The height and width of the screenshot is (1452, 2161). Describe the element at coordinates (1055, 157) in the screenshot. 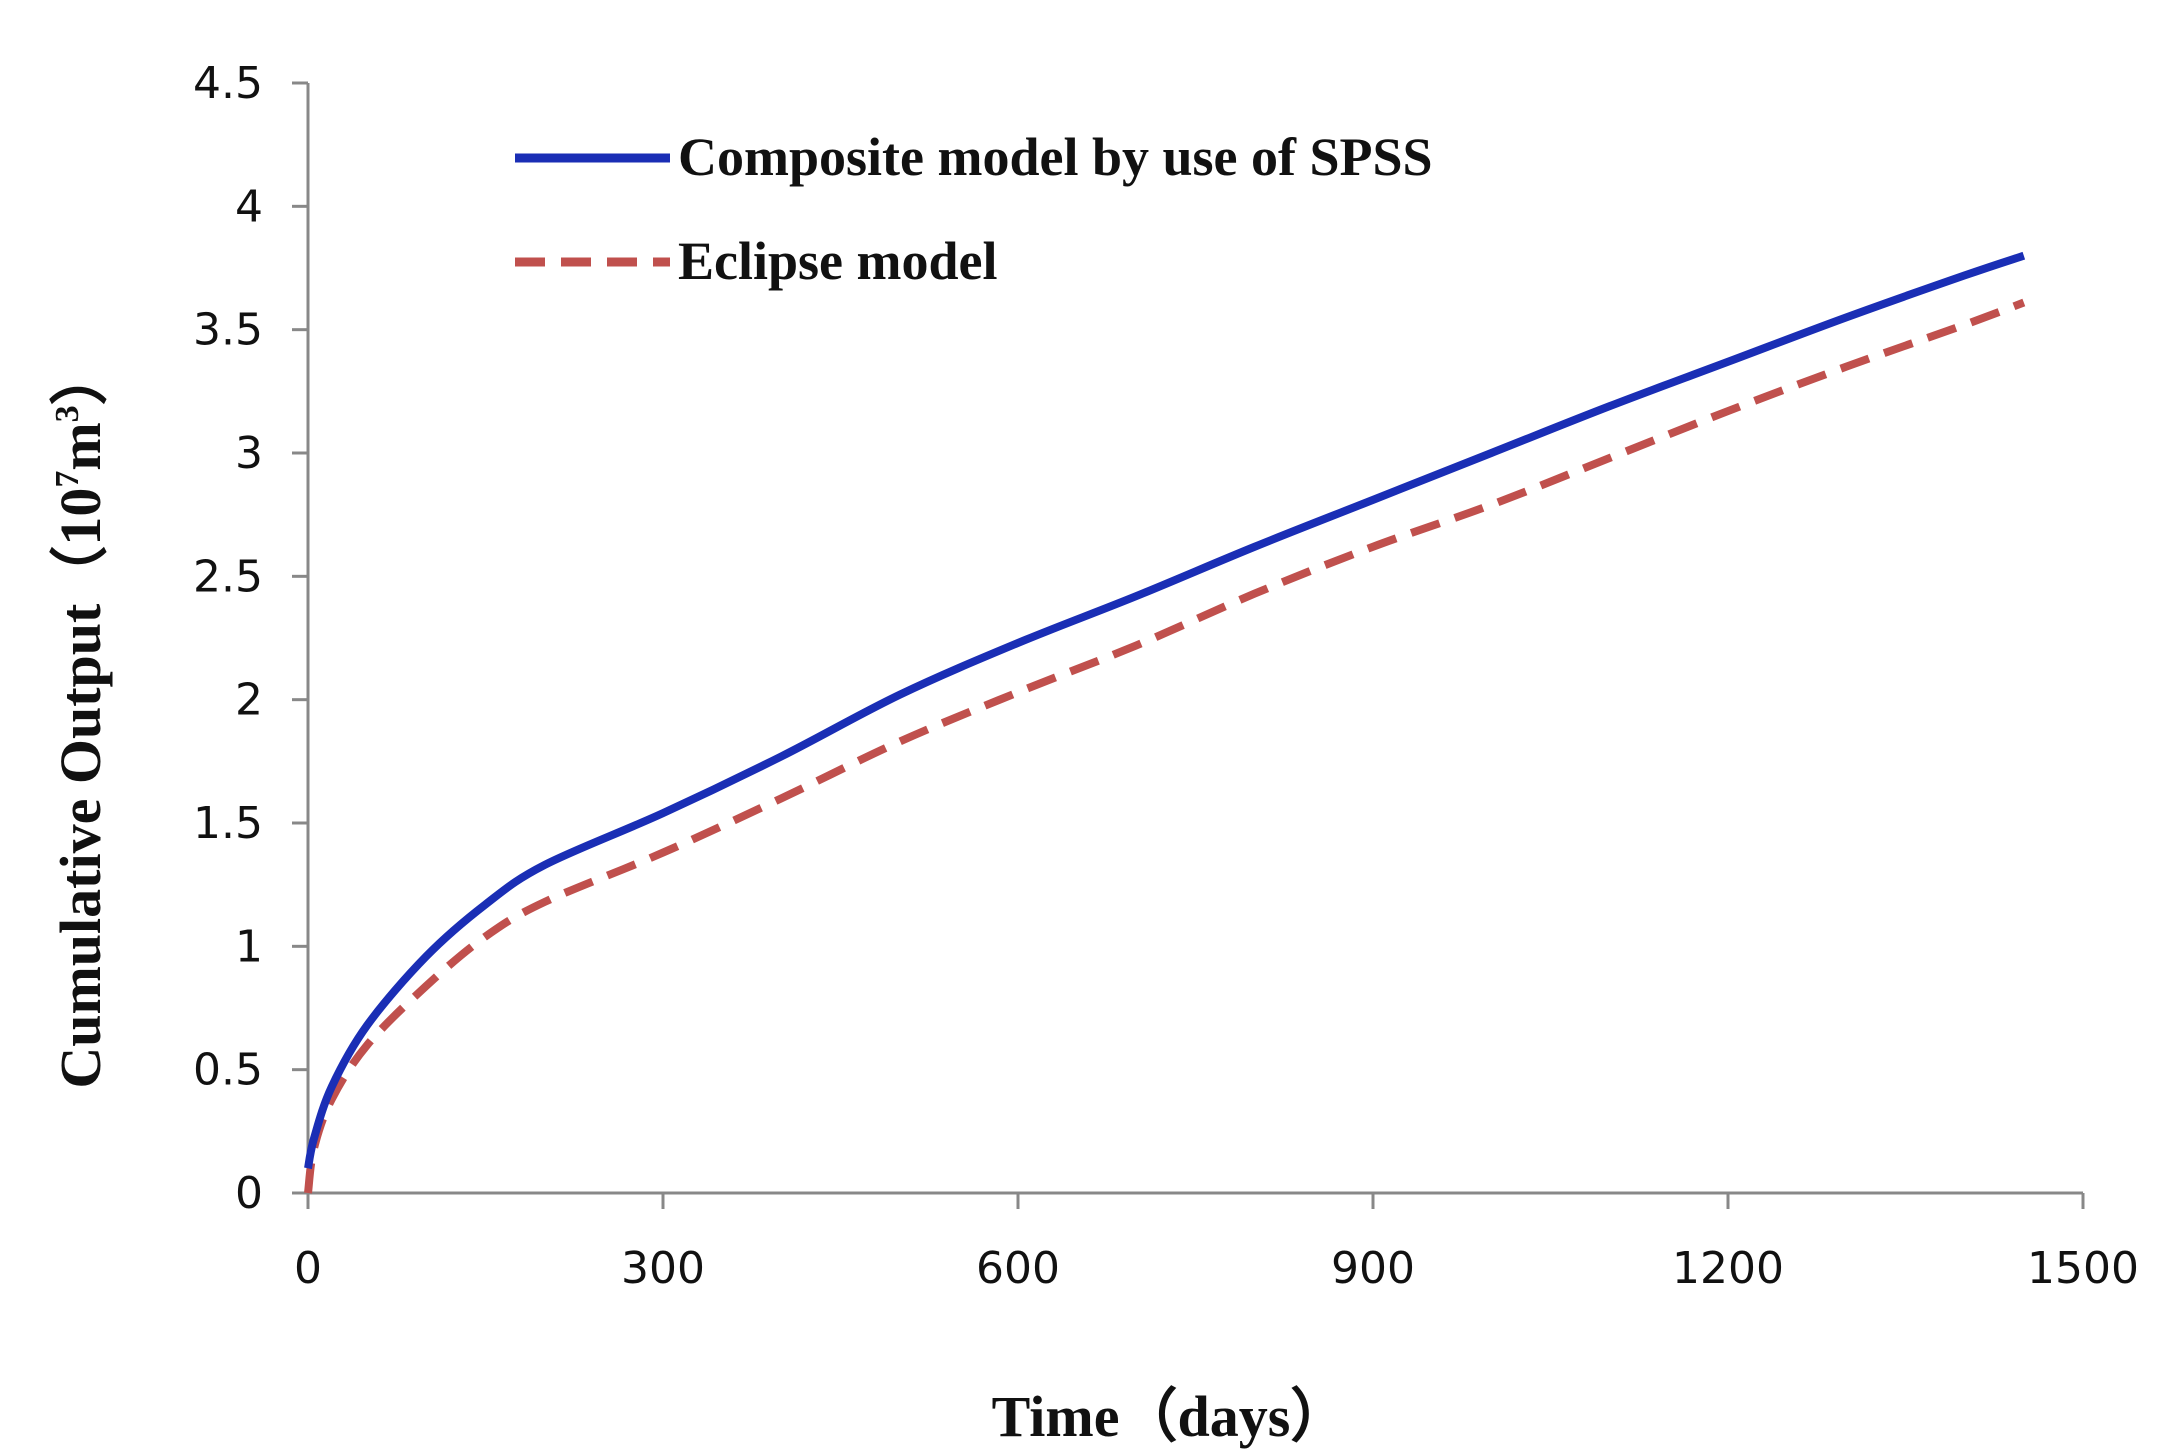

I see `legend-label-composite: Composite model by use of SPSS` at that location.